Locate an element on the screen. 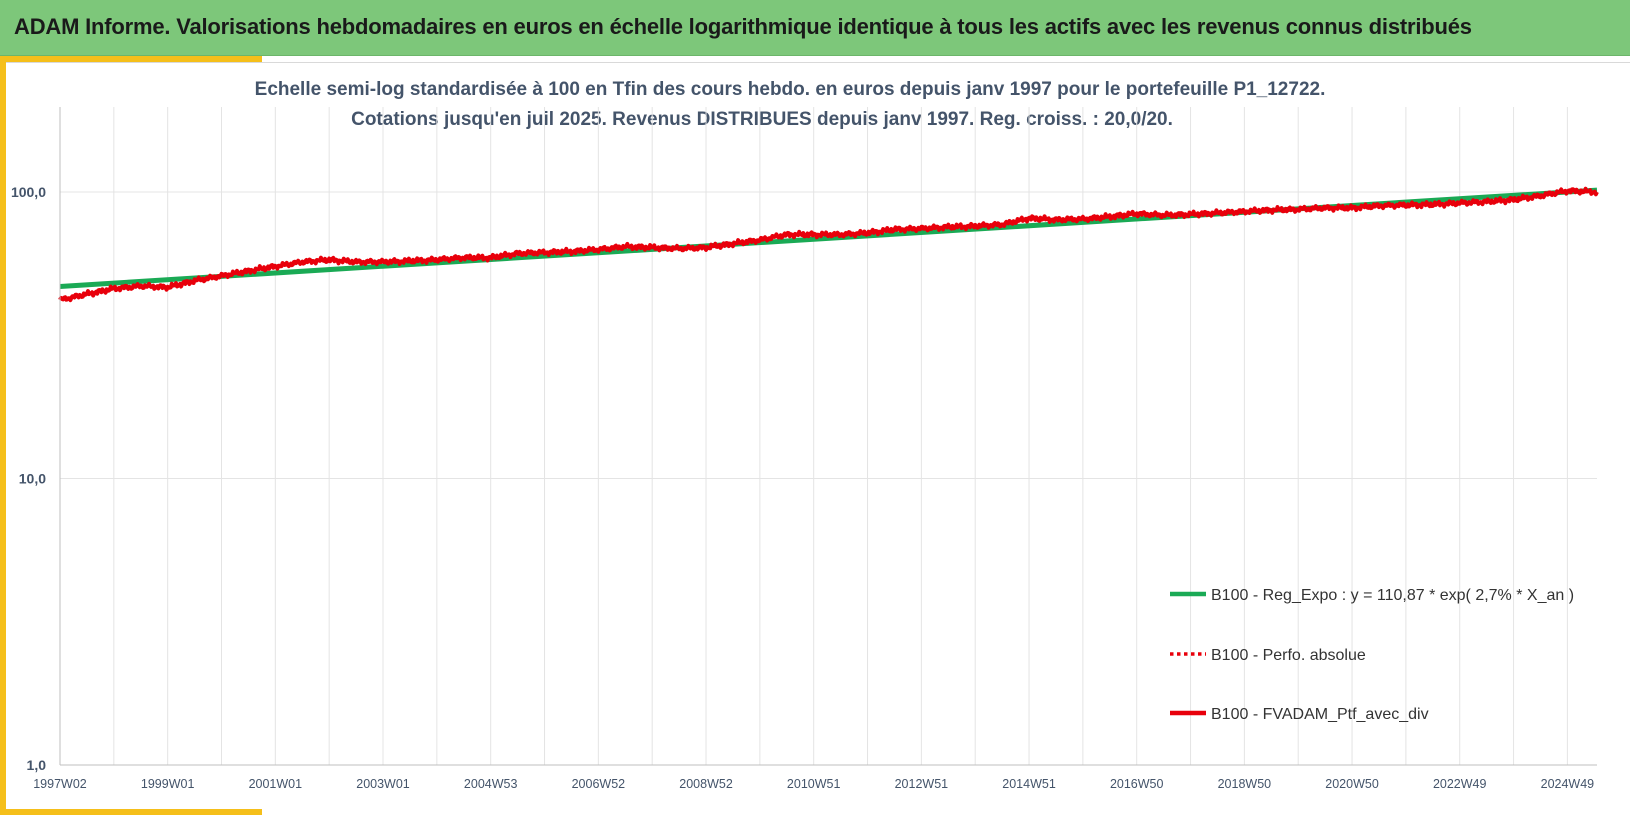 The image size is (1630, 815). x-tick-label: 2004W53 is located at coordinates (491, 784).